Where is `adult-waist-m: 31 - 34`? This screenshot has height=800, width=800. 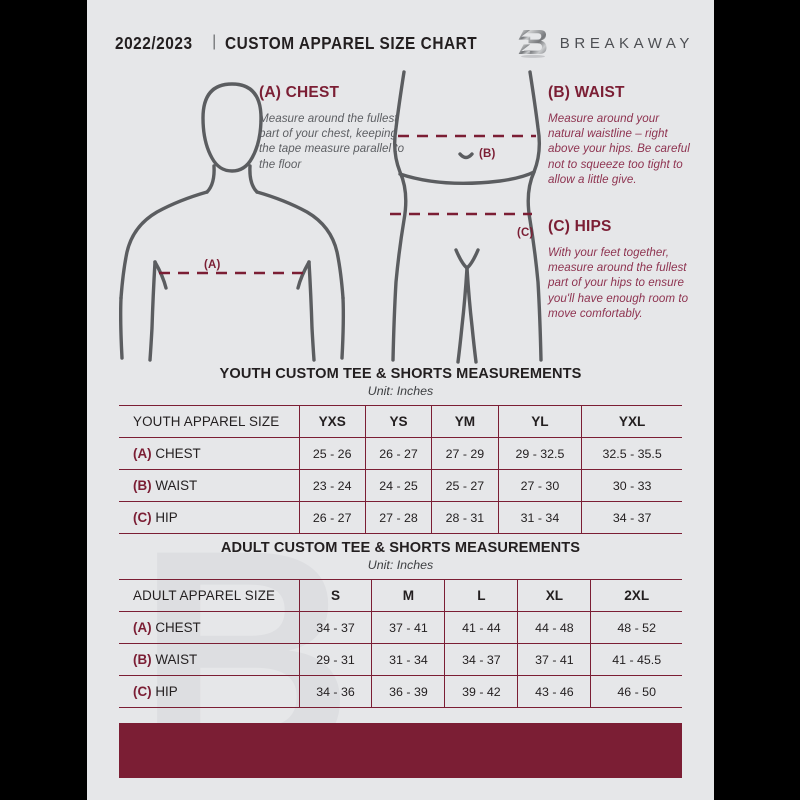 adult-waist-m: 31 - 34 is located at coordinates (408, 659).